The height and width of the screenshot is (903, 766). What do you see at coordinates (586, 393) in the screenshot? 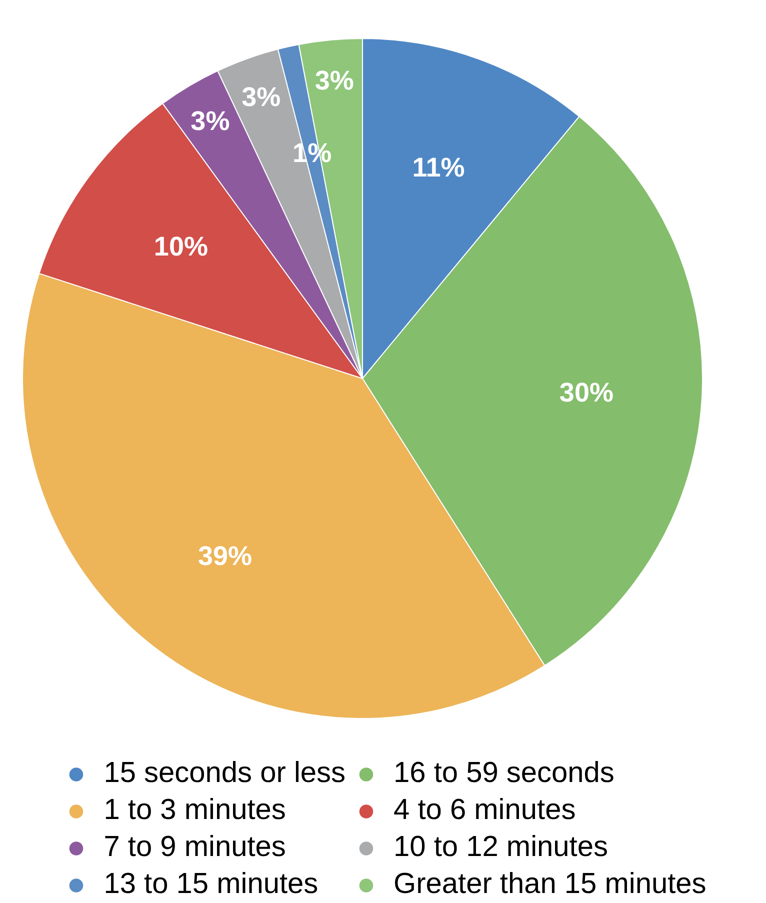
I see `data-label: 30%` at bounding box center [586, 393].